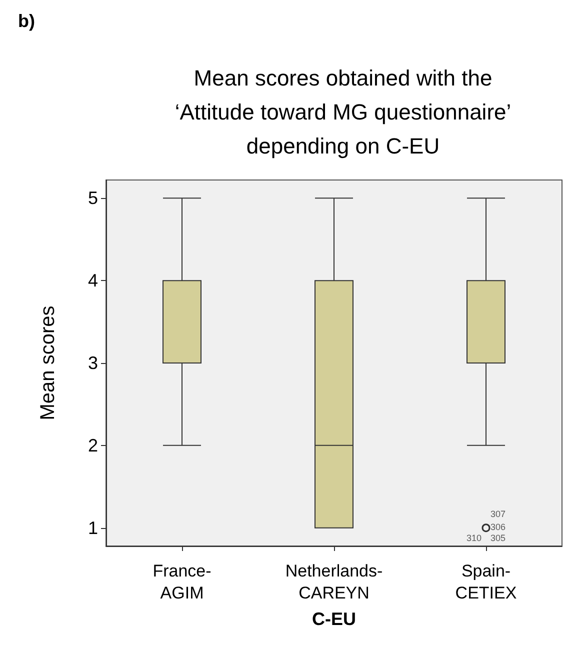  What do you see at coordinates (182, 582) in the screenshot?
I see `x-tick-label: France-AGIM` at bounding box center [182, 582].